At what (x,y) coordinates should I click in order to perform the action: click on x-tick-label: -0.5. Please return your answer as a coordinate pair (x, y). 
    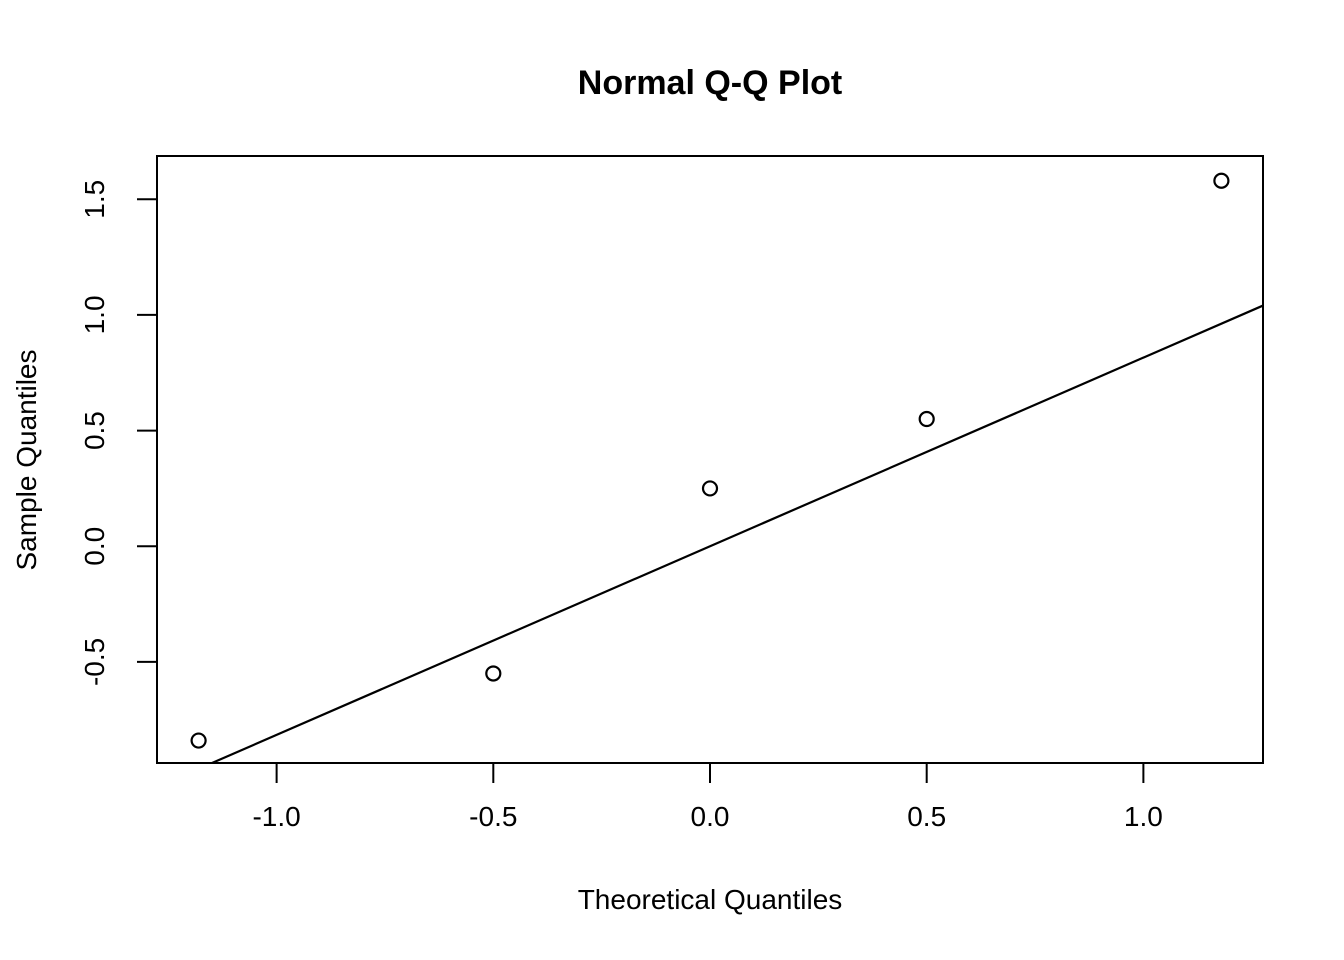
    Looking at the image, I should click on (493, 816).